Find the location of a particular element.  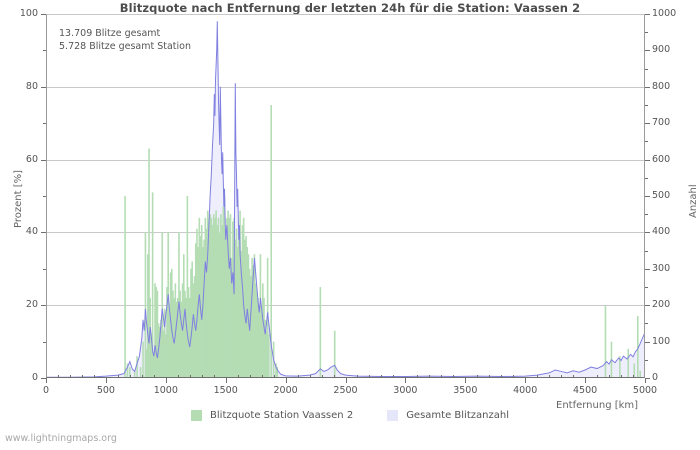

y-axis-right-tick-label: 0 is located at coordinates (655, 377).